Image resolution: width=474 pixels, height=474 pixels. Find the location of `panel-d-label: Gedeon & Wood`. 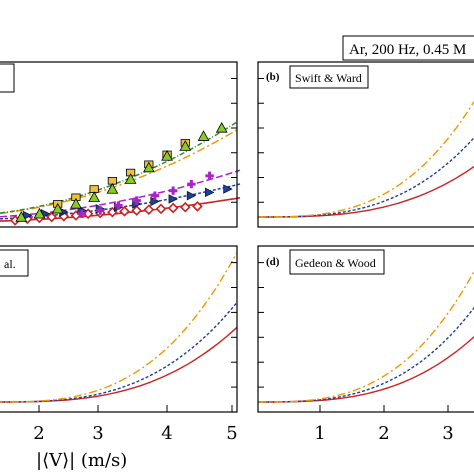

panel-d-label: Gedeon & Wood is located at coordinates (335, 263).